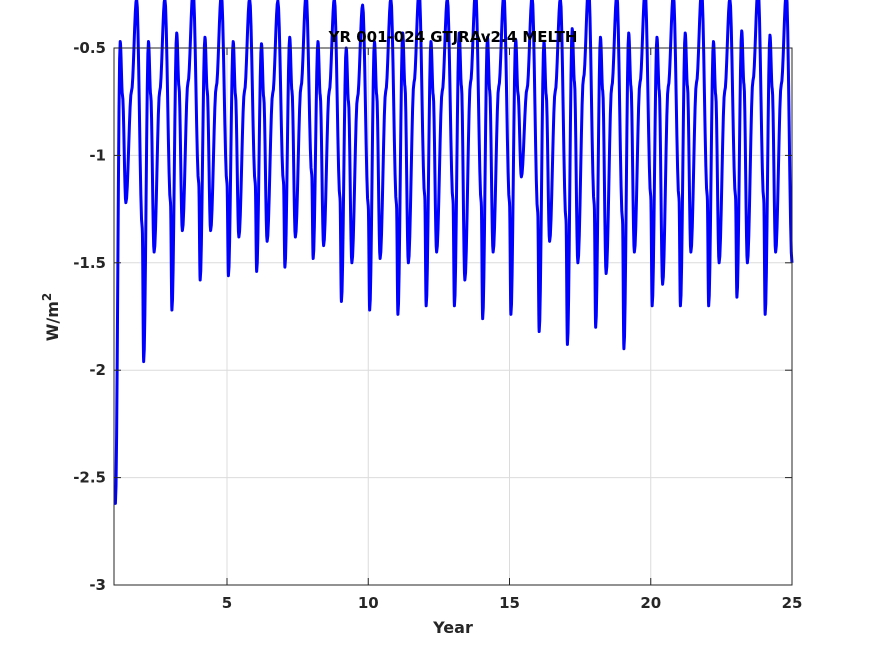  I want to click on x-tick-label: 25, so click(792, 603).